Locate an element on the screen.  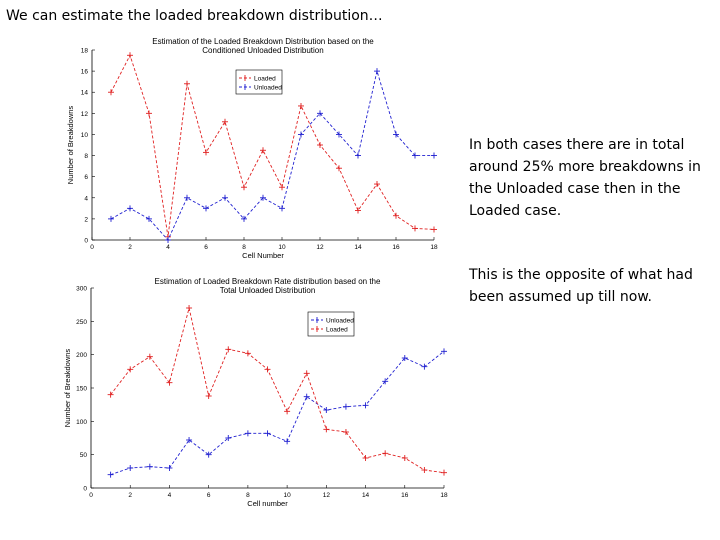
x-axis-label: Cell number is located at coordinates (267, 503).